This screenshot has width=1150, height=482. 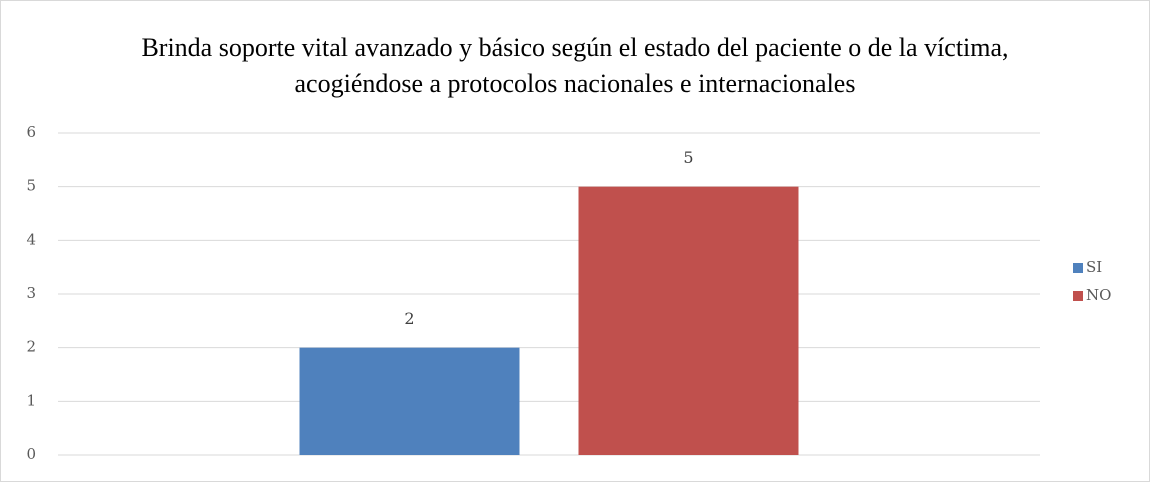 I want to click on legend-label: SI, so click(x=1094, y=267).